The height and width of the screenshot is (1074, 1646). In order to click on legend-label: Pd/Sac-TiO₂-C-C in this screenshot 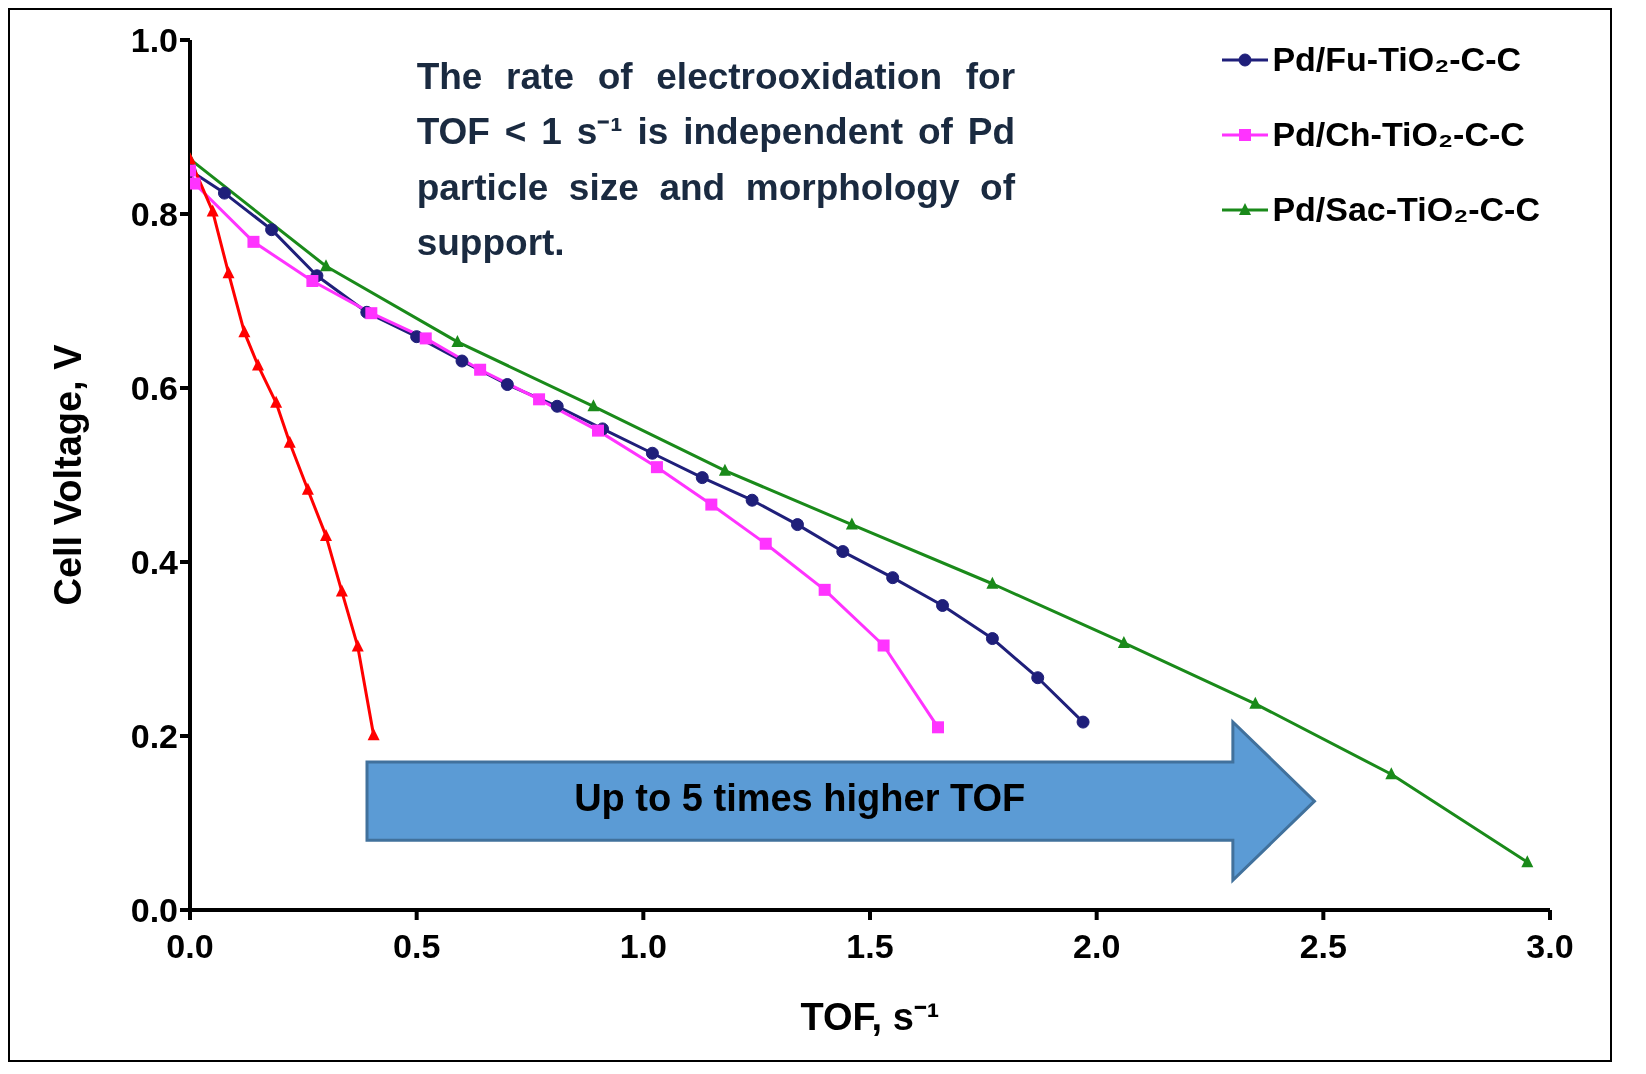, I will do `click(1406, 209)`.